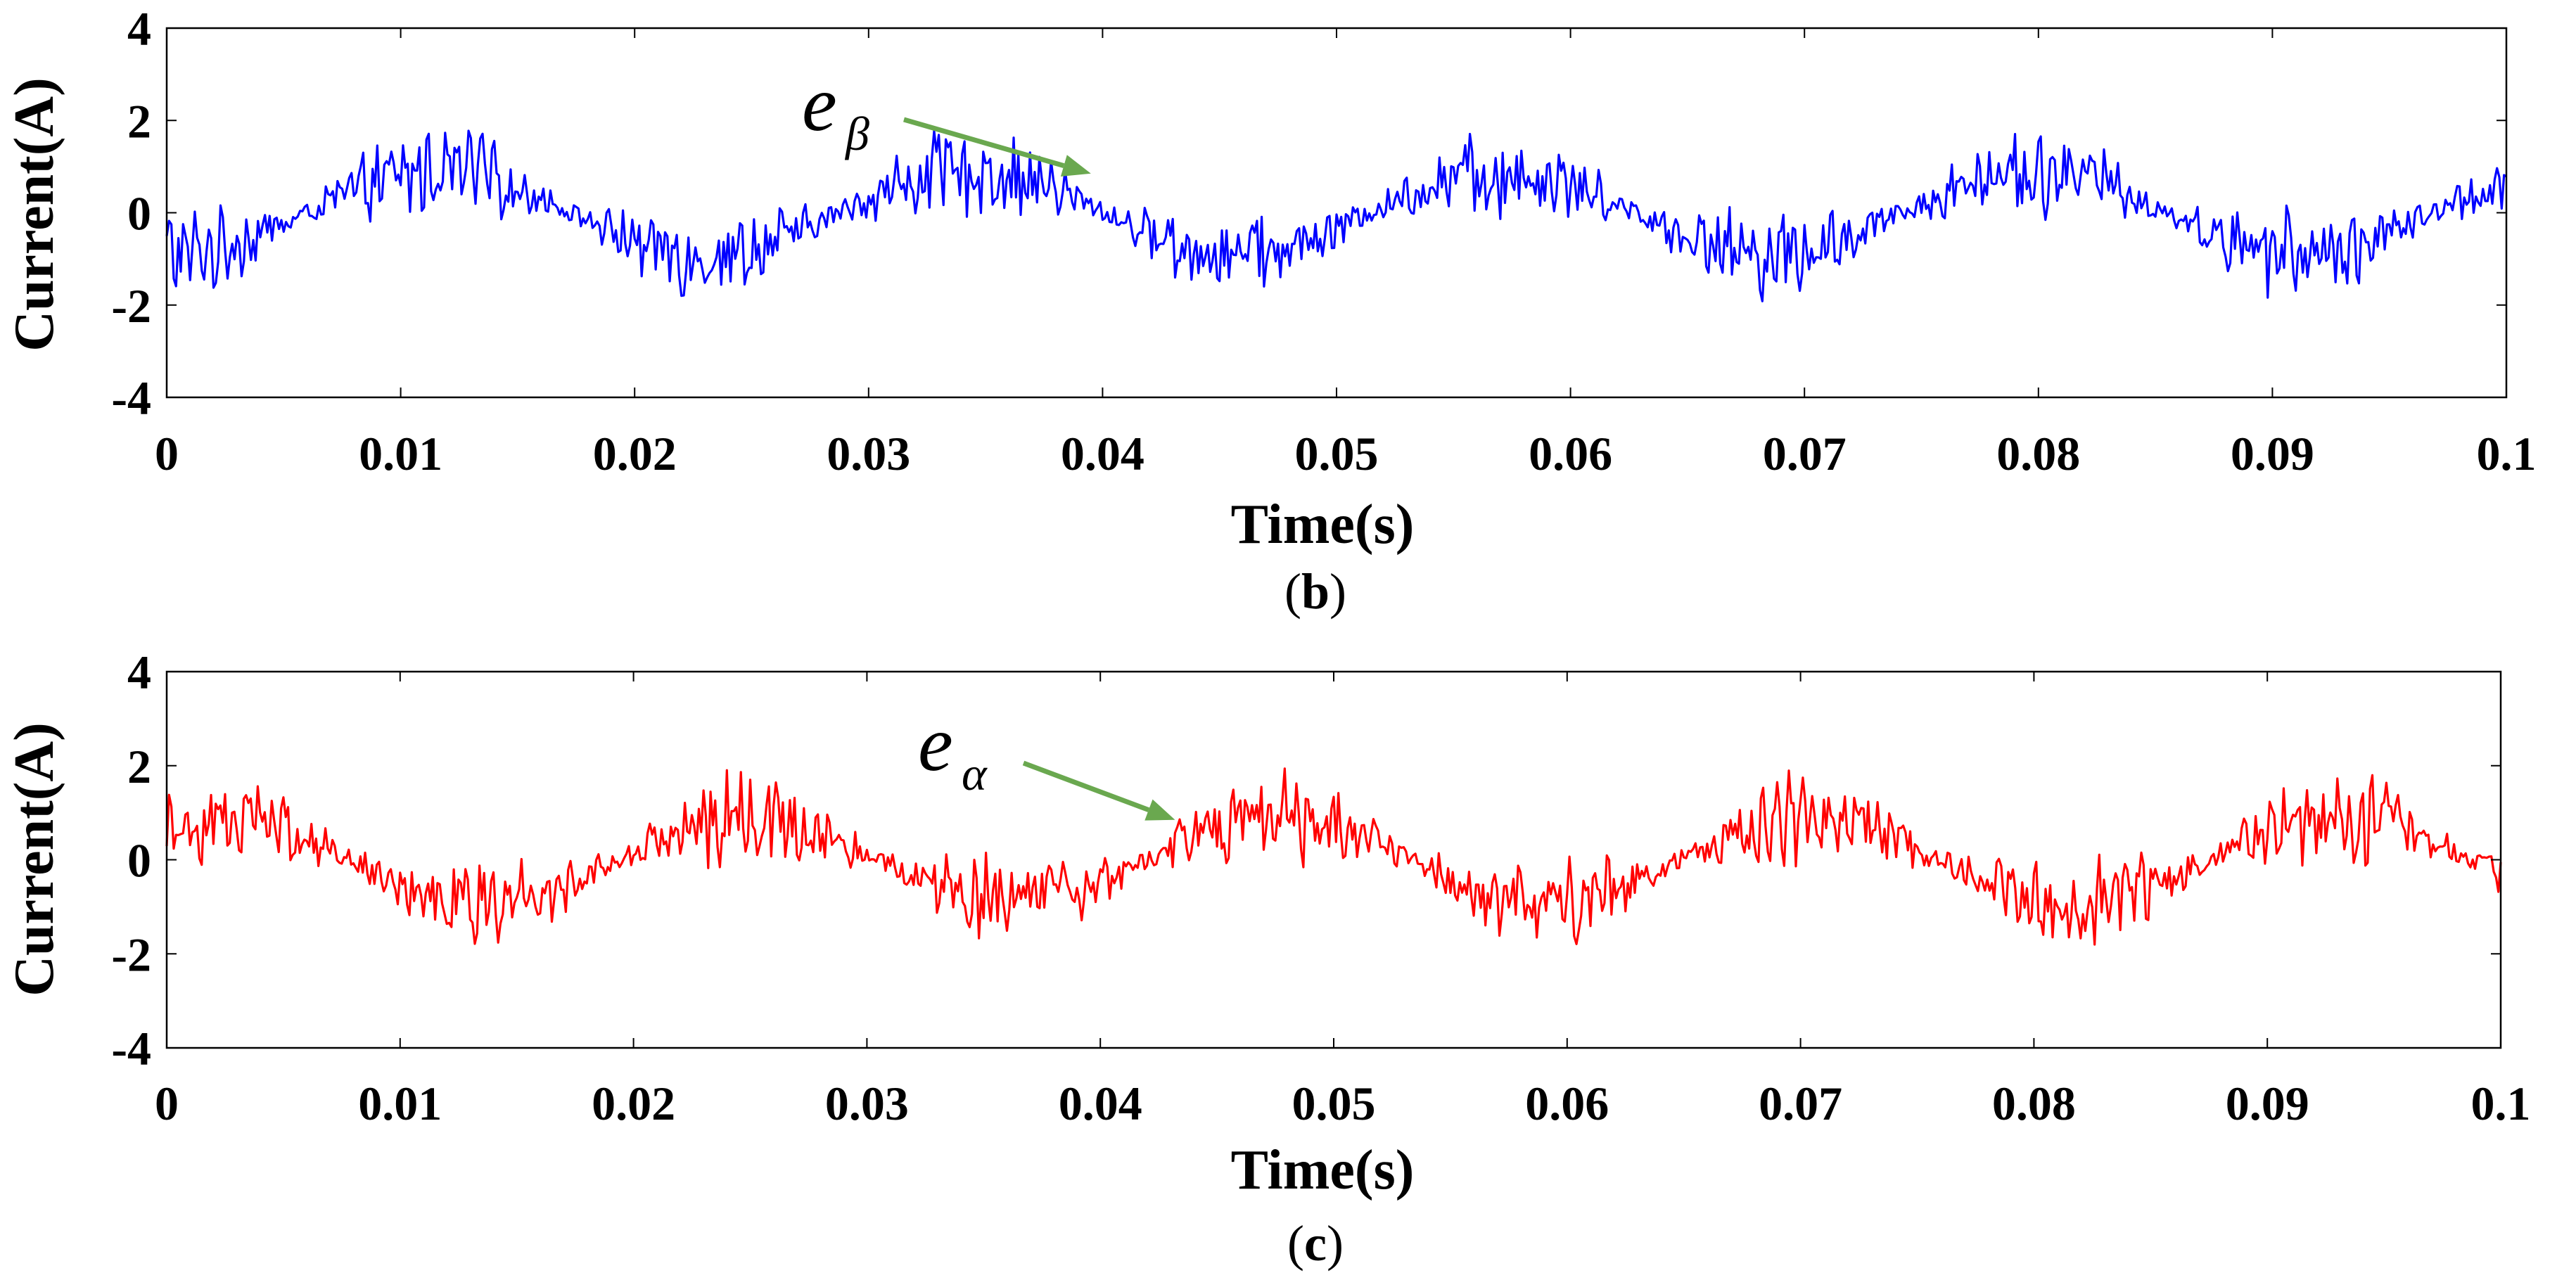 Image resolution: width=2576 pixels, height=1287 pixels. I want to click on series-line-e_alpha, so click(1333, 856).